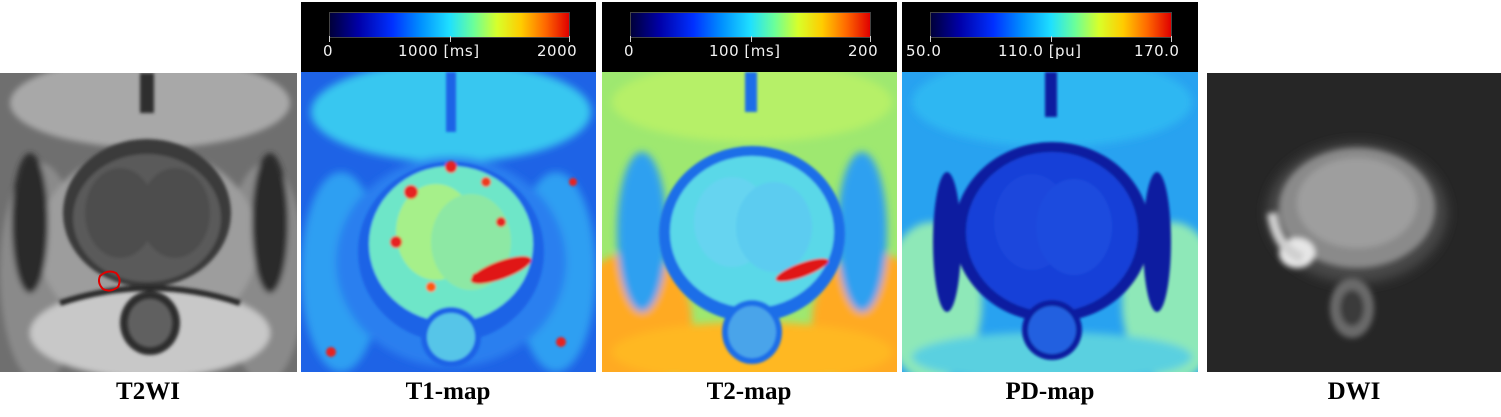 This screenshot has height=417, width=1501. I want to click on t2wi-image, so click(148, 222).